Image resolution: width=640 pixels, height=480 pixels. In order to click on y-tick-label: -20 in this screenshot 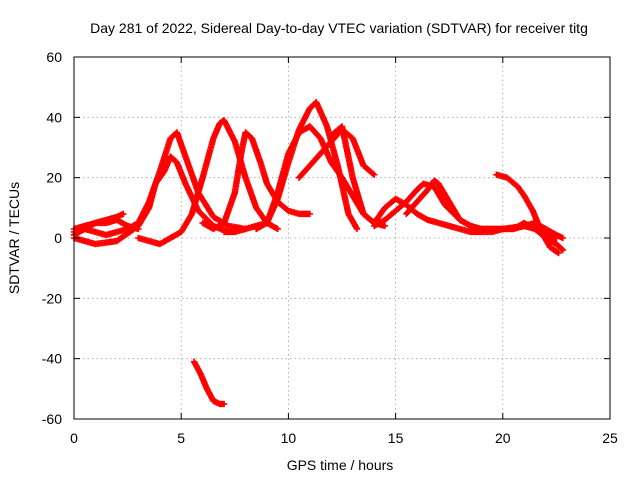, I will do `click(52, 298)`.